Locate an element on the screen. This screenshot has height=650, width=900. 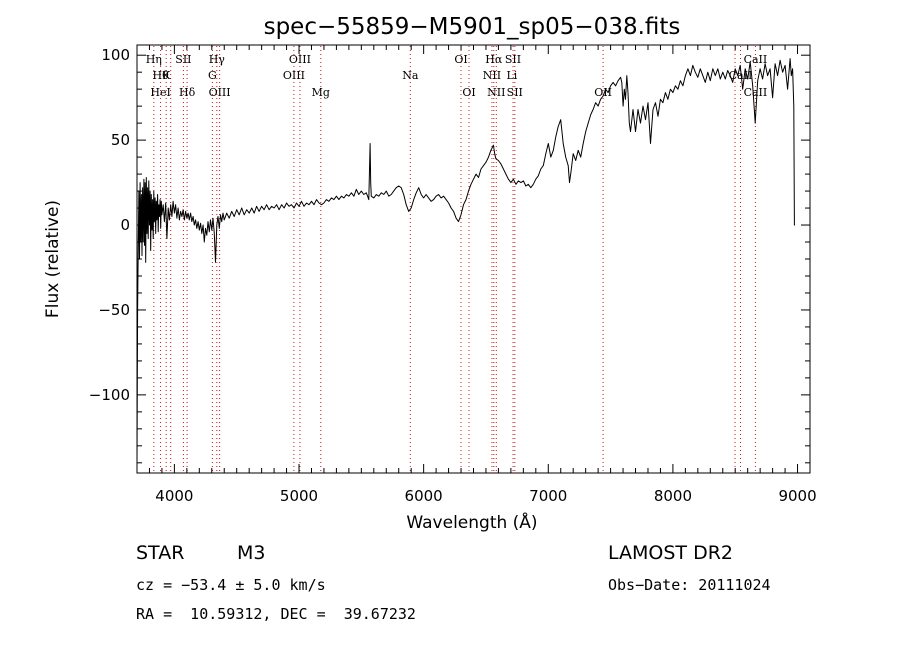
survey-name: LAMOST DR2 is located at coordinates (670, 553).